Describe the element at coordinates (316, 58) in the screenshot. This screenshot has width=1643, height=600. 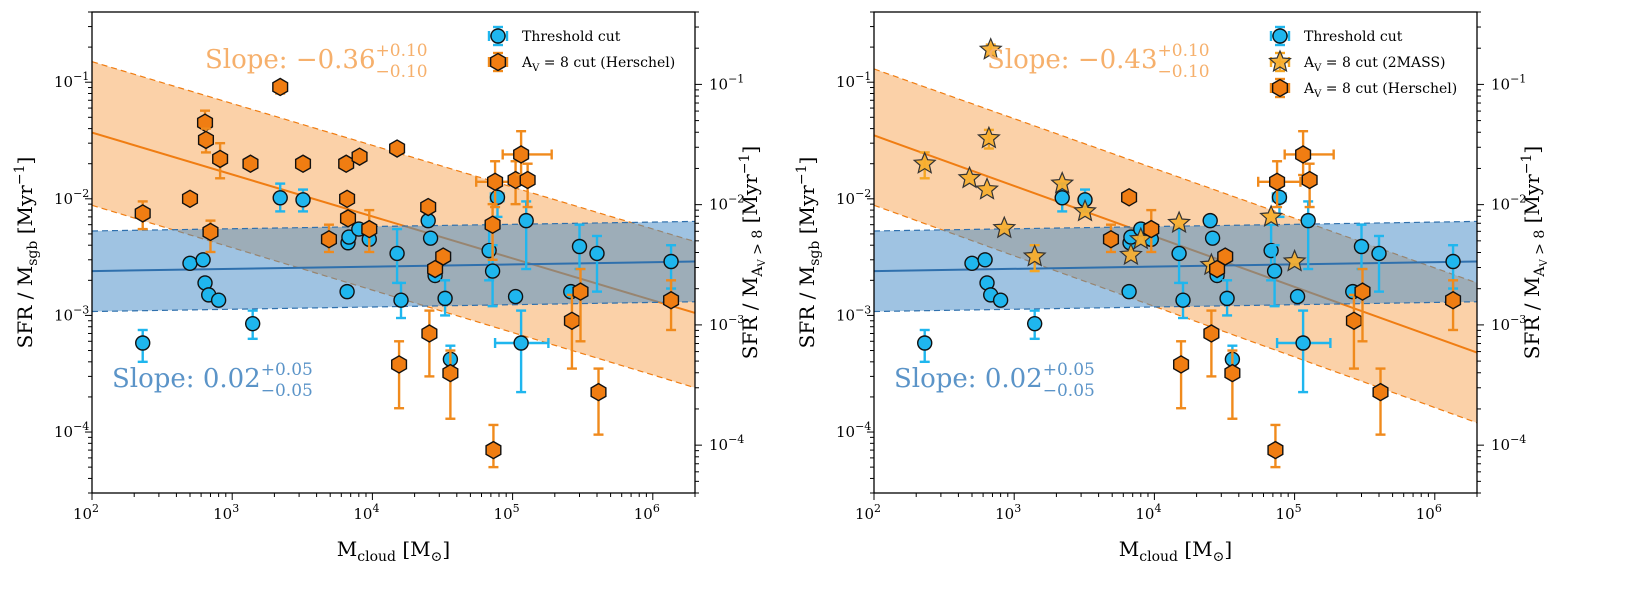
I see `slope-orange-label: Slope: −0.36+0.10` at that location.